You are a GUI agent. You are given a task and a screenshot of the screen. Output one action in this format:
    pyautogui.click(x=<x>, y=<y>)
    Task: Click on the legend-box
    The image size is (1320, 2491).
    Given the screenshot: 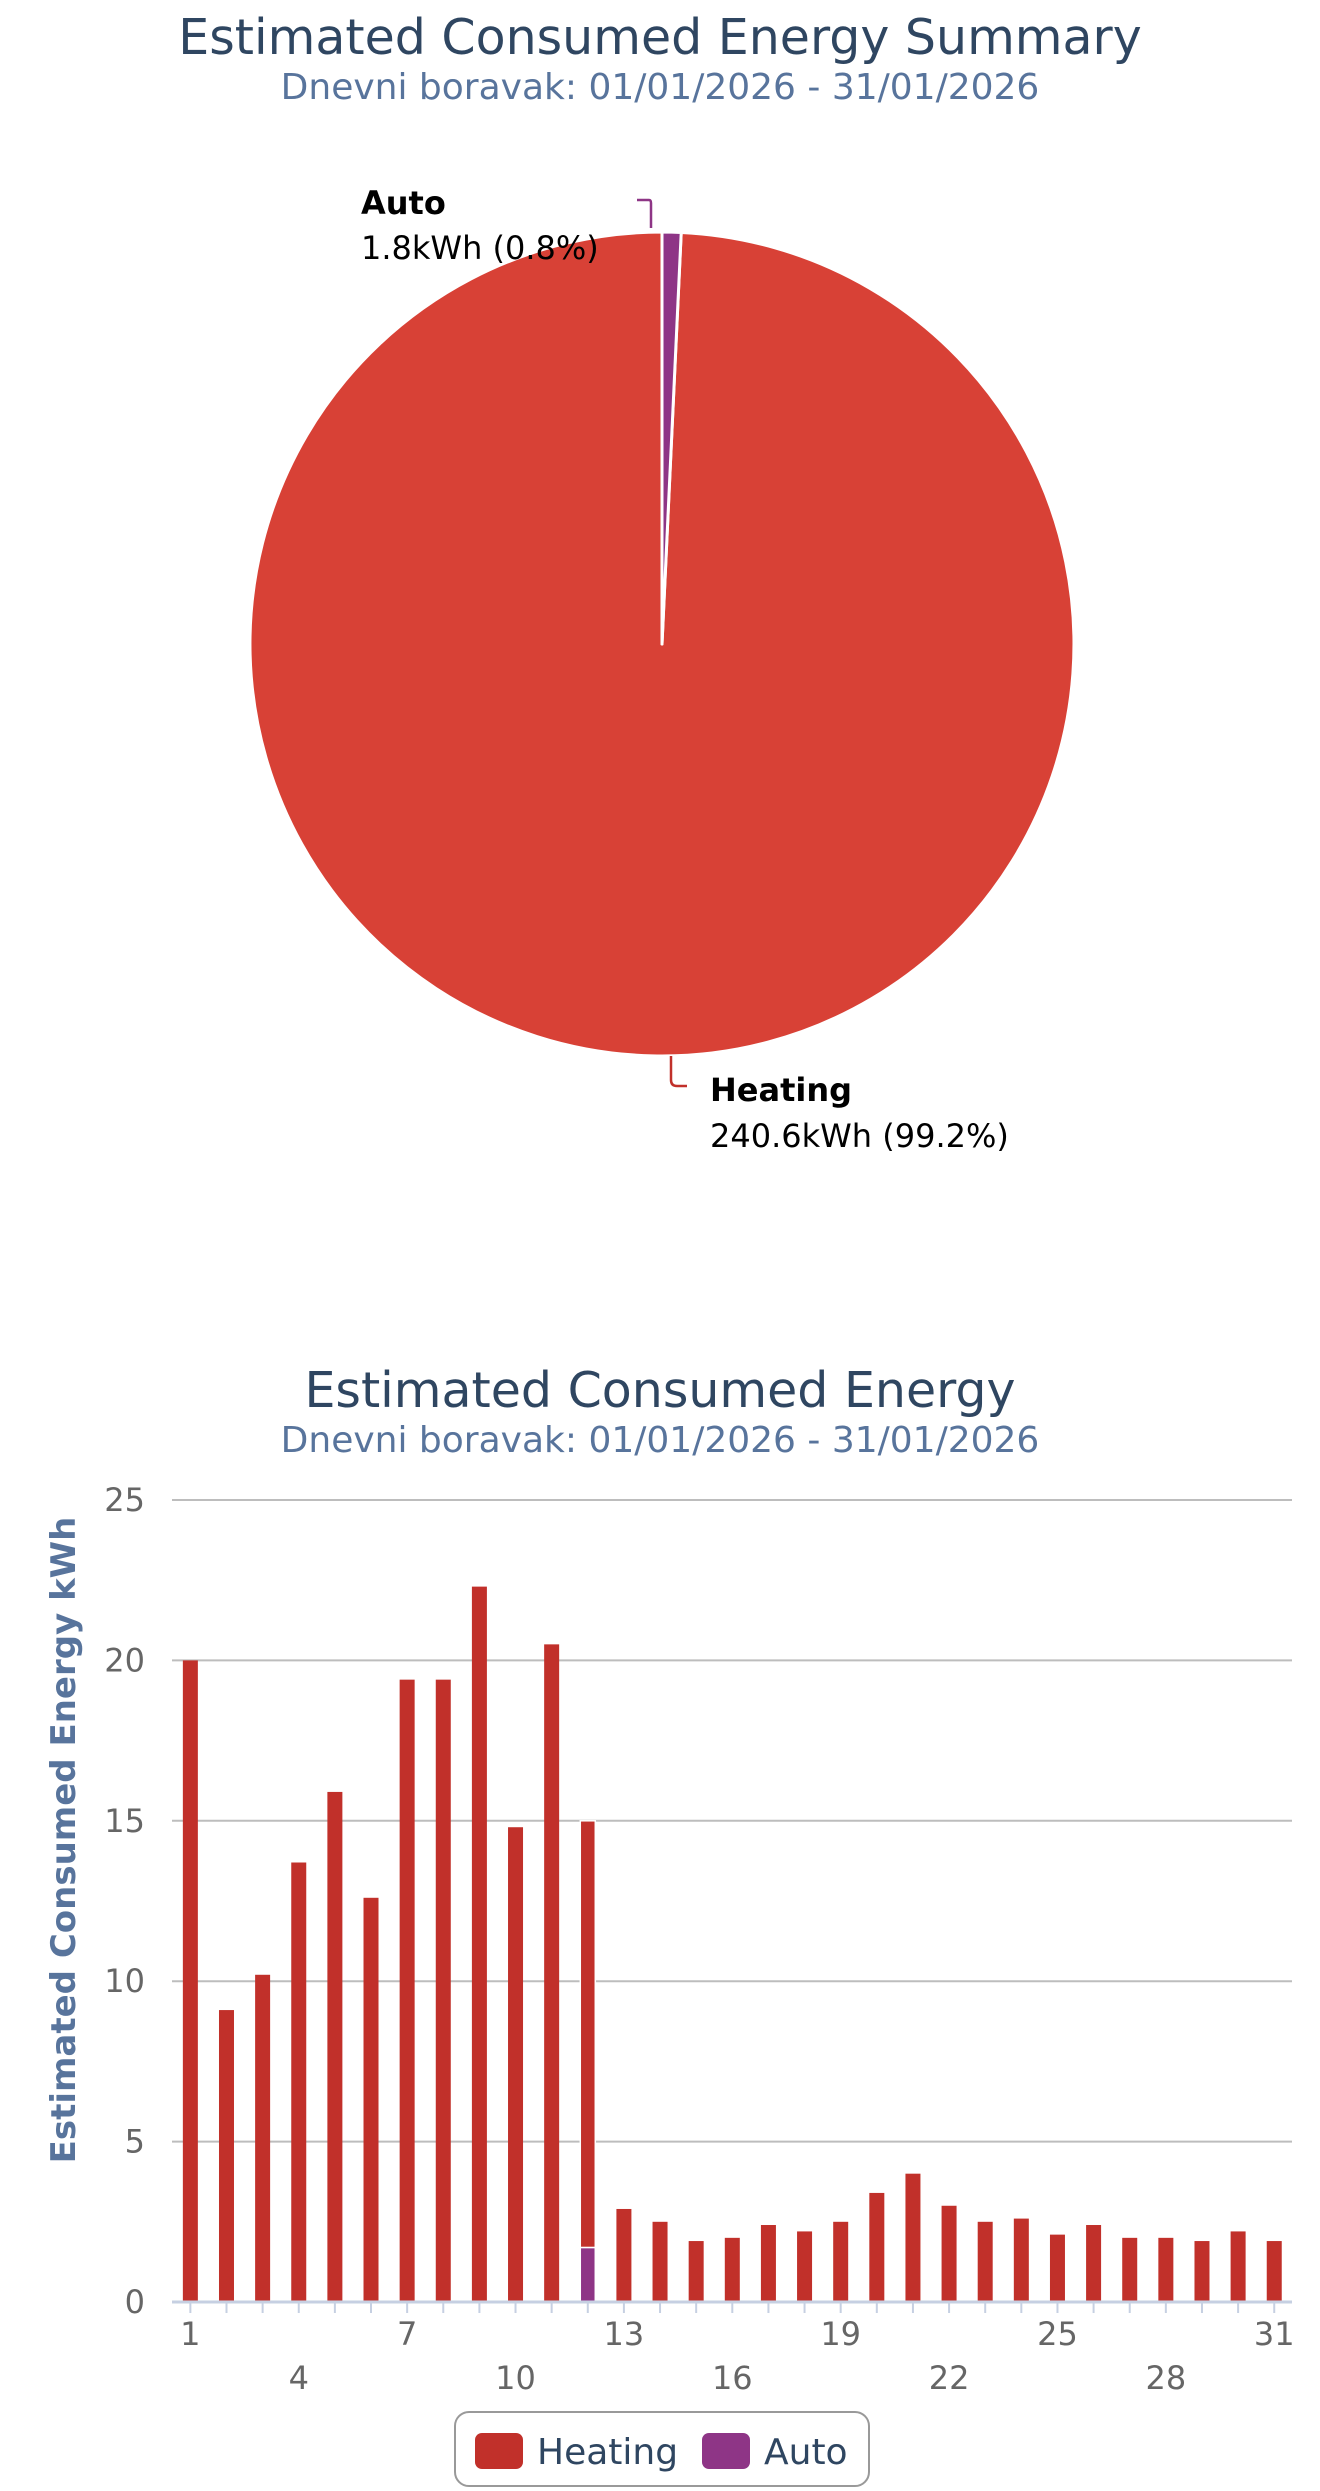 What is the action you would take?
    pyautogui.click(x=662, y=2449)
    